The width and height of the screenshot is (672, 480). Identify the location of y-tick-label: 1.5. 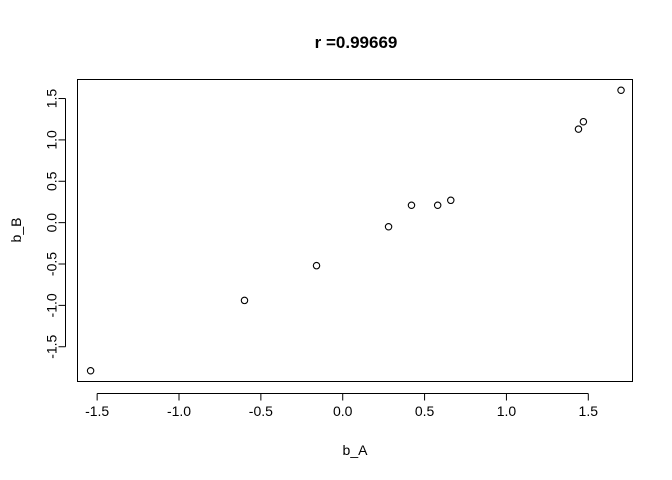
(52, 99).